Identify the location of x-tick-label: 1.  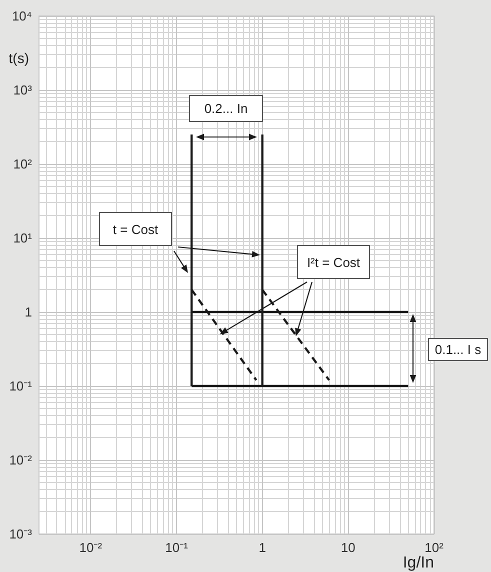
(262, 547).